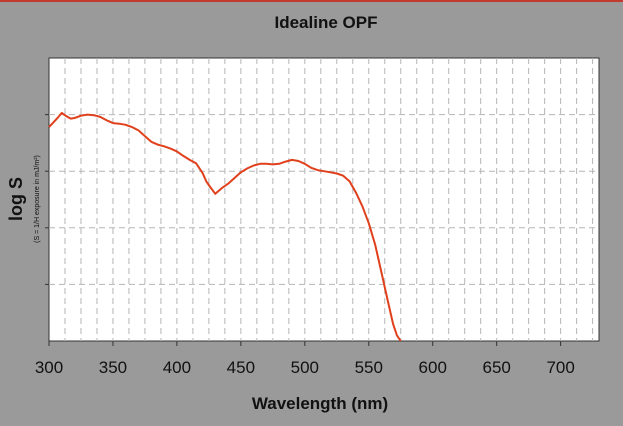 This screenshot has width=623, height=426. What do you see at coordinates (560, 367) in the screenshot?
I see `x-tick-label: 700` at bounding box center [560, 367].